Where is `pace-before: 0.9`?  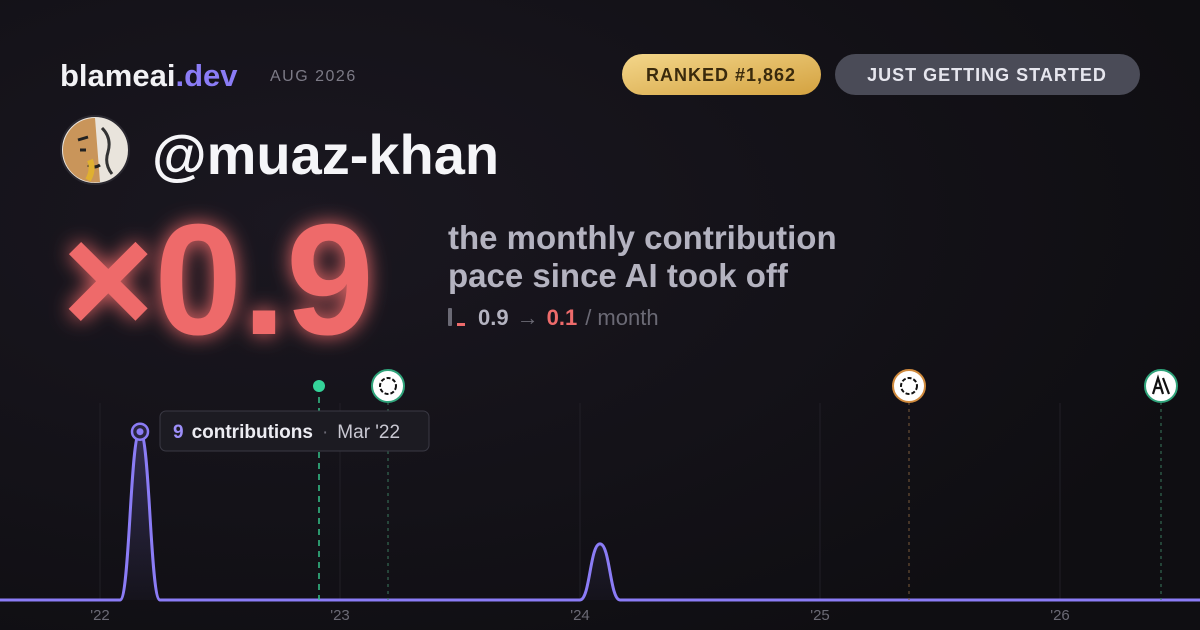 pace-before: 0.9 is located at coordinates (493, 317).